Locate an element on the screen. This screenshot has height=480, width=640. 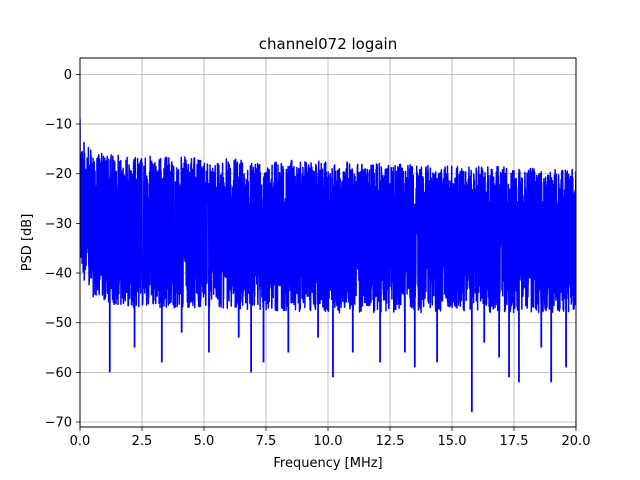
y-tick-label: −10 is located at coordinates (58, 125).